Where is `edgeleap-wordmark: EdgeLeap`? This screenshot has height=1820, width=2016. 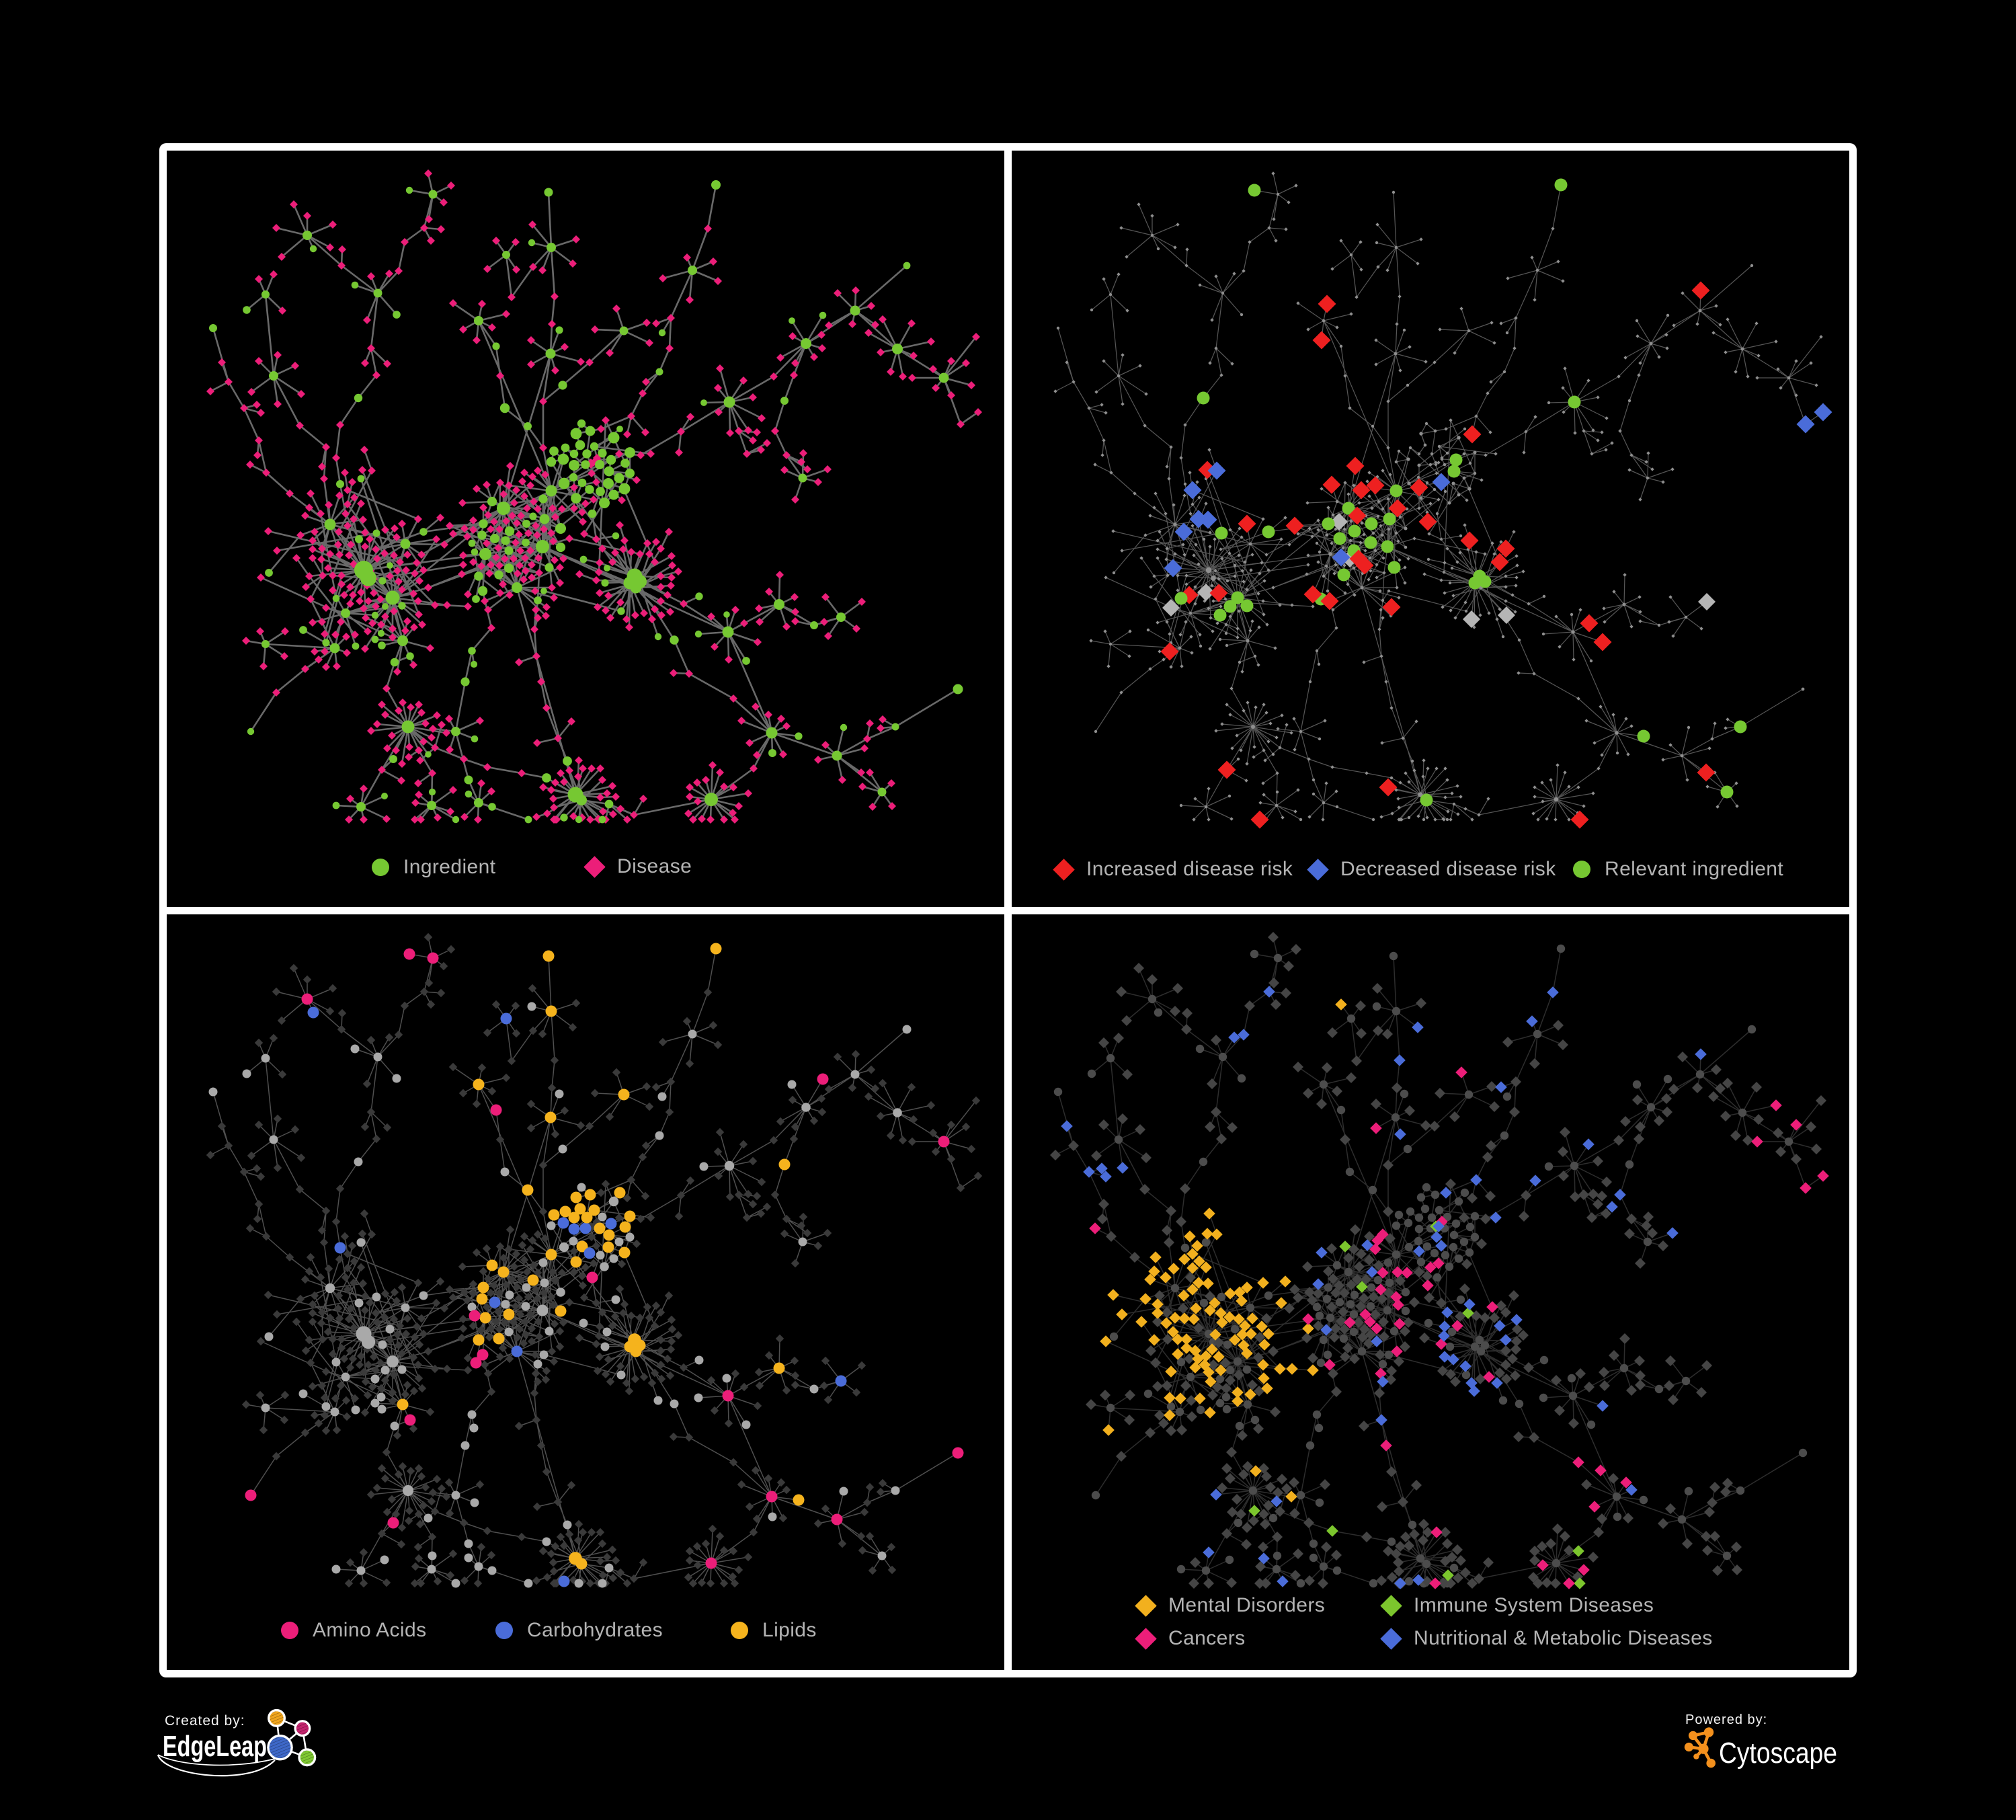
edgeleap-wordmark: EdgeLeap is located at coordinates (215, 1746).